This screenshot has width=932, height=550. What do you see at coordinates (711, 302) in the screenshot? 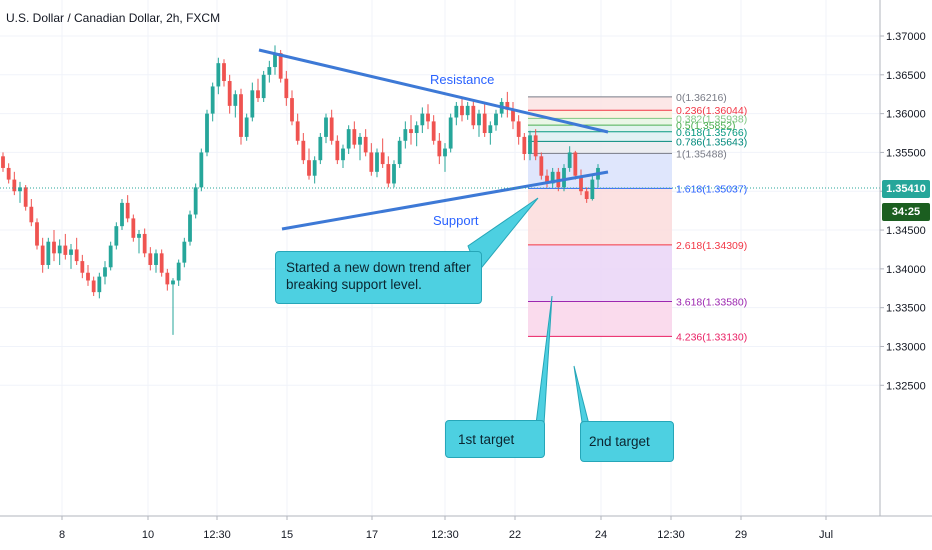
I see `fib-level-label: 3.618(1.33580)` at bounding box center [711, 302].